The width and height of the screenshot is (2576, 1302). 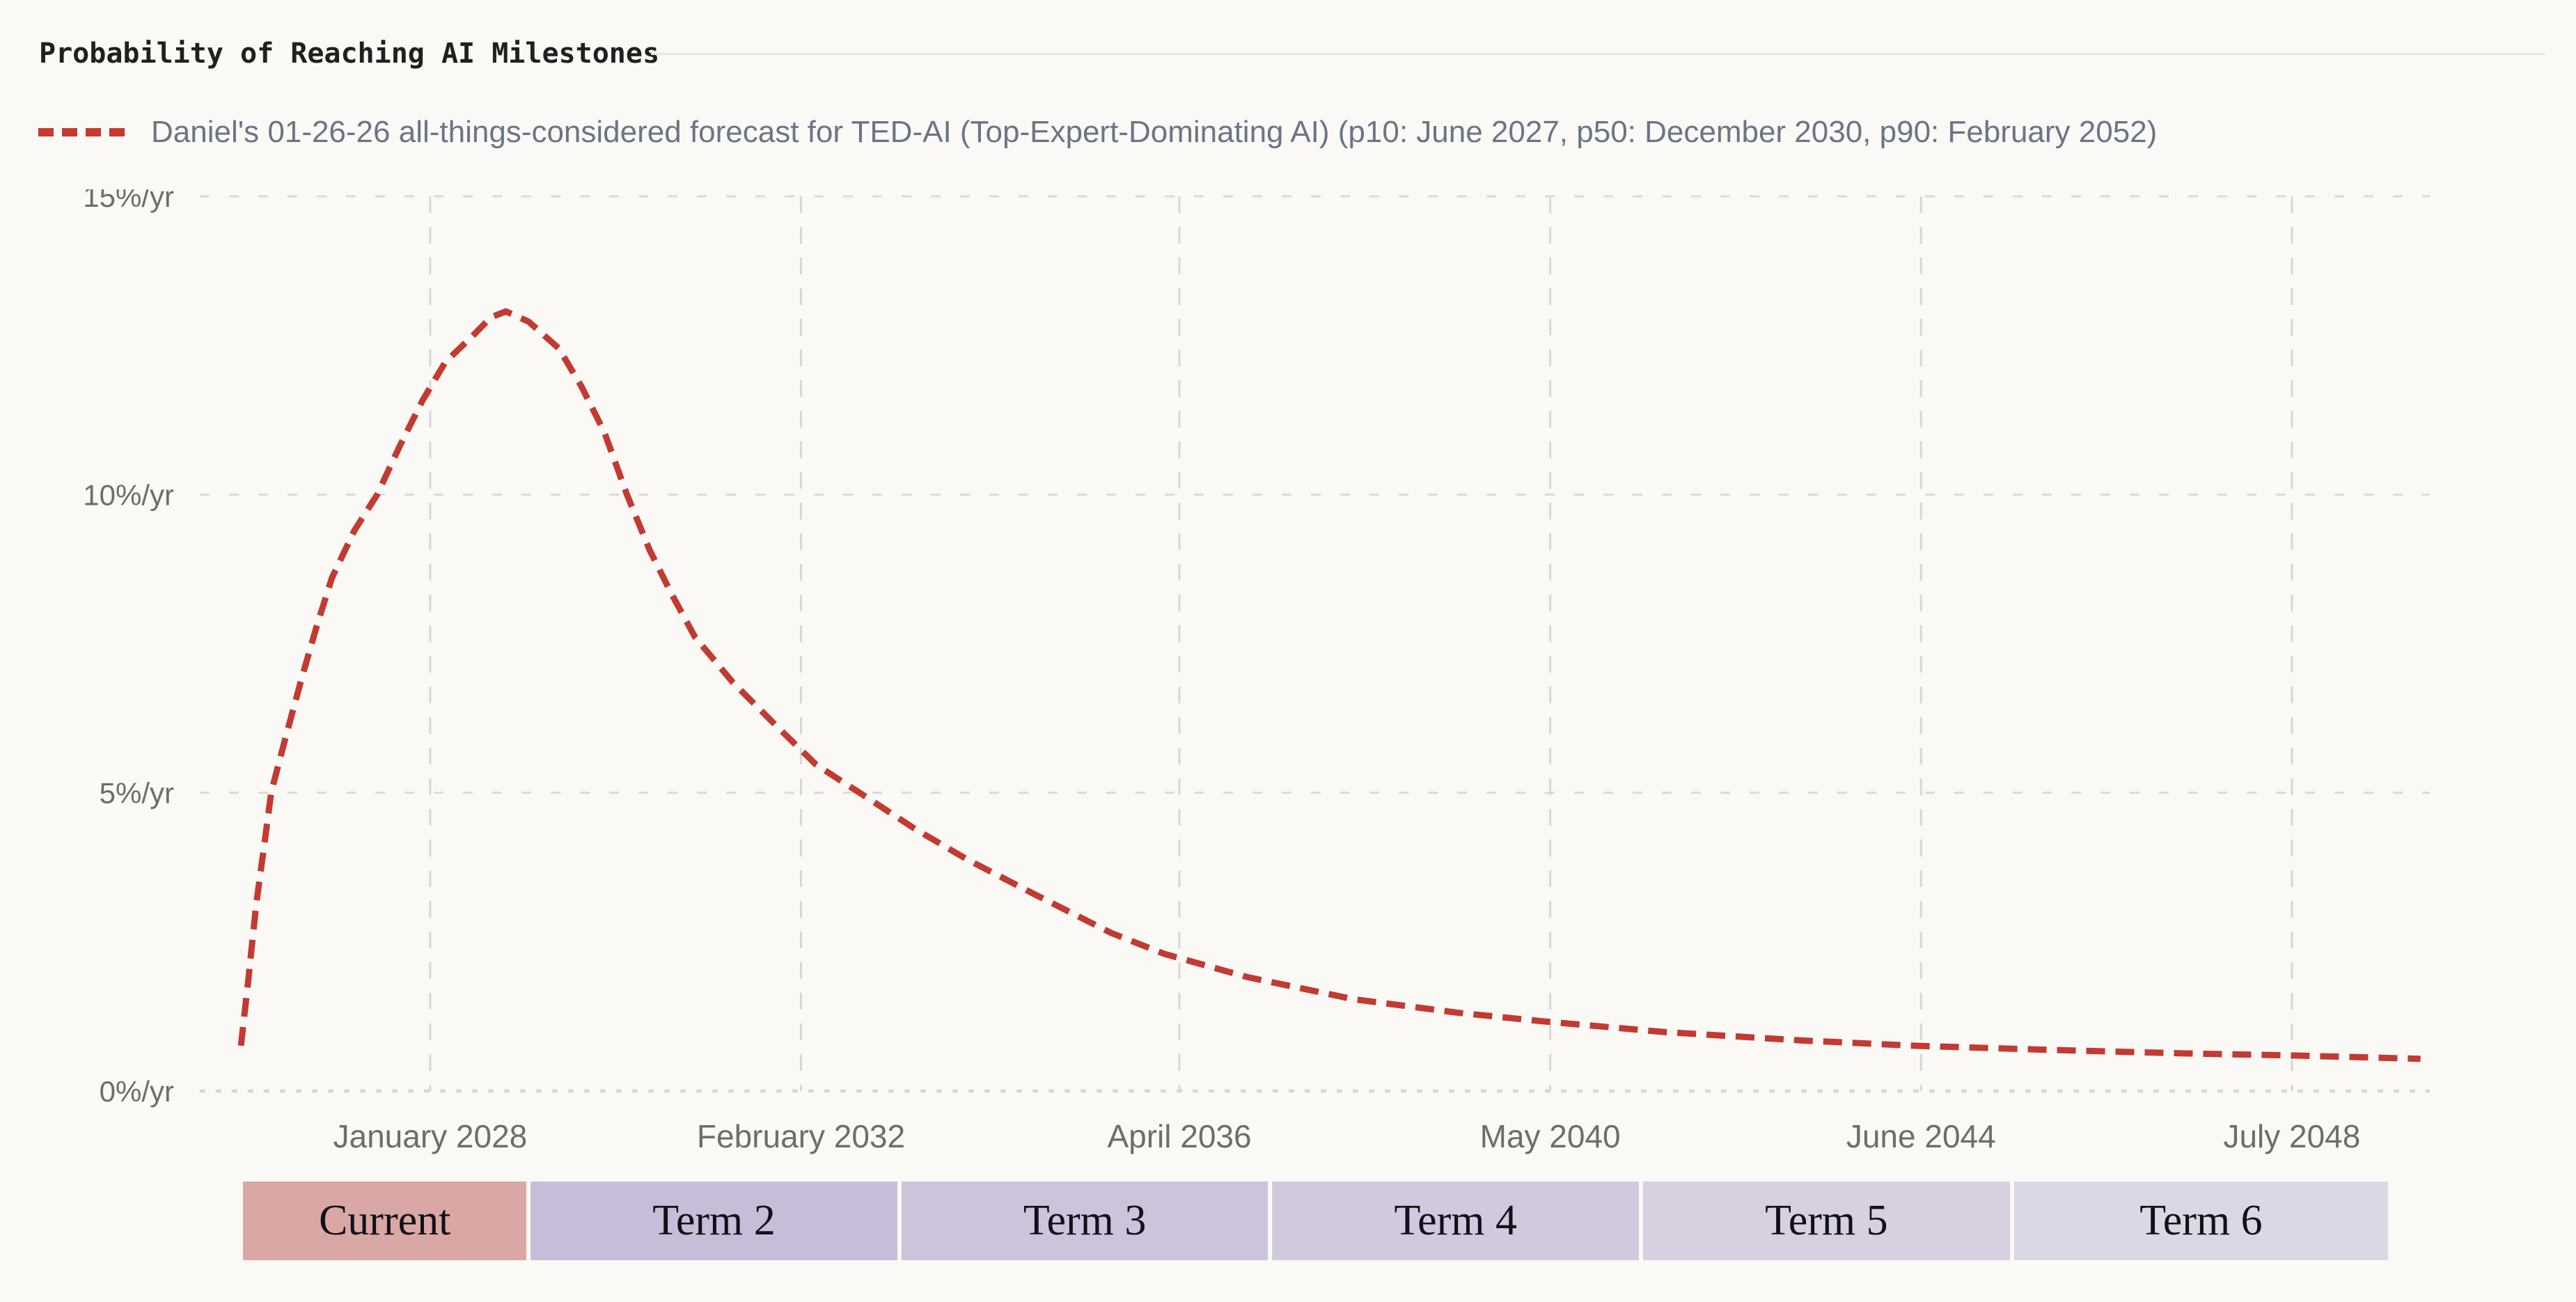 What do you see at coordinates (2201, 1221) in the screenshot?
I see `term-band: Term 6` at bounding box center [2201, 1221].